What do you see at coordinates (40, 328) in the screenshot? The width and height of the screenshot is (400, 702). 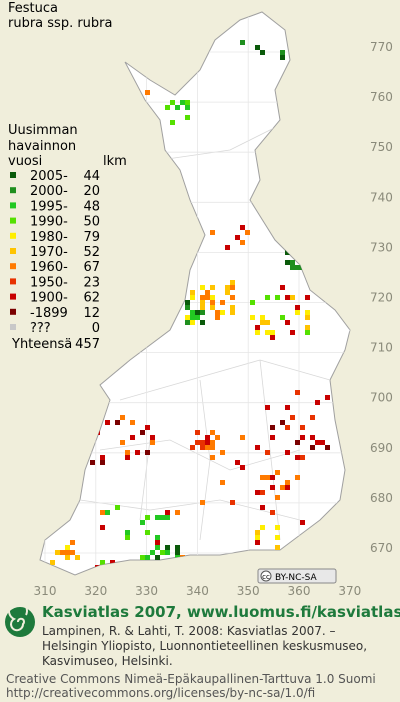 I see `legend-label: ???` at bounding box center [40, 328].